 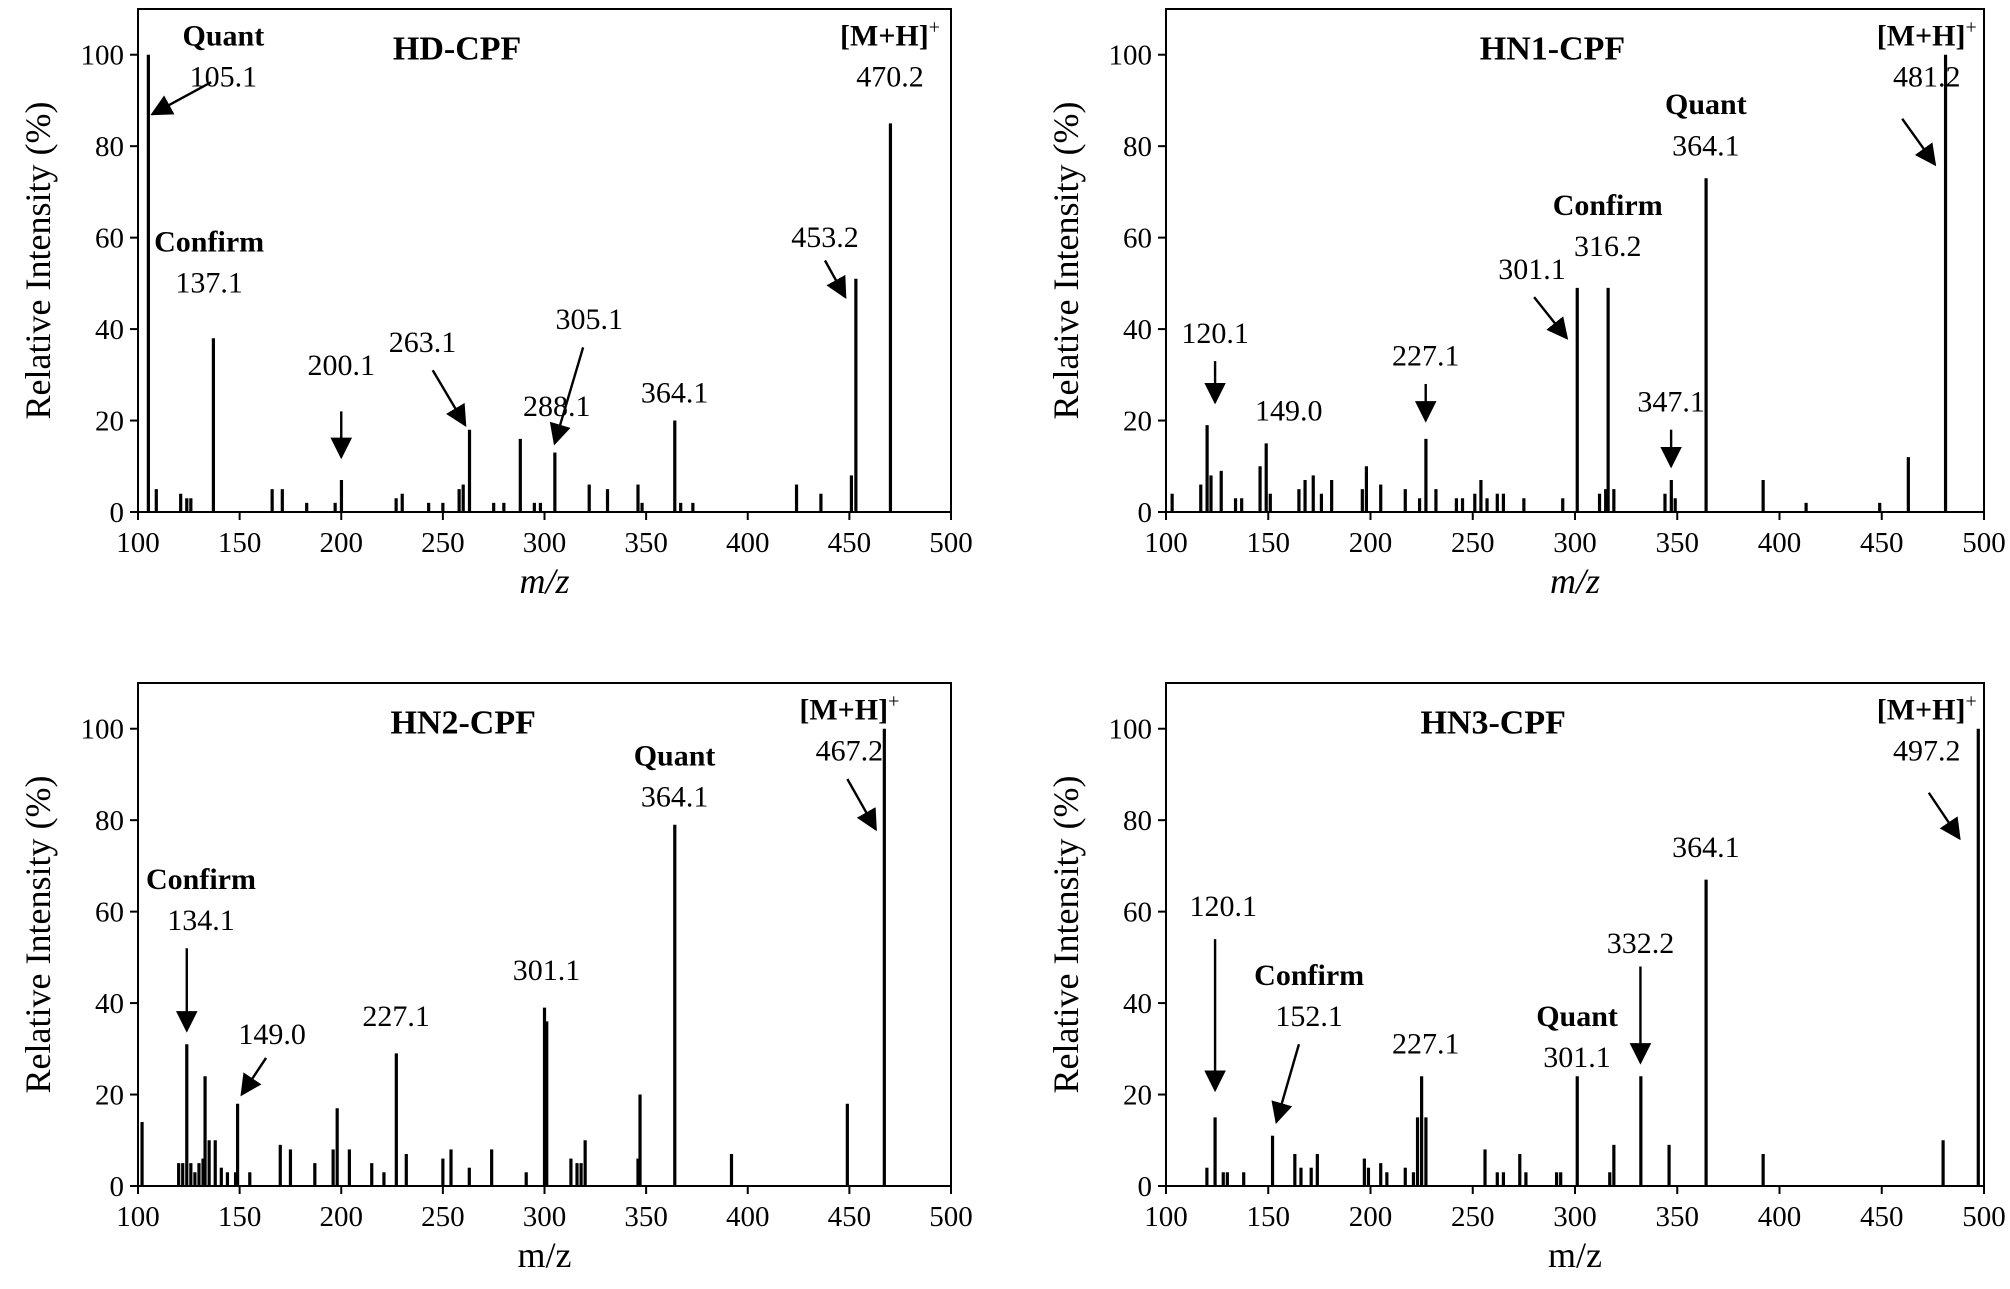 What do you see at coordinates (457, 48) in the screenshot?
I see `panel-title: HD-CPF` at bounding box center [457, 48].